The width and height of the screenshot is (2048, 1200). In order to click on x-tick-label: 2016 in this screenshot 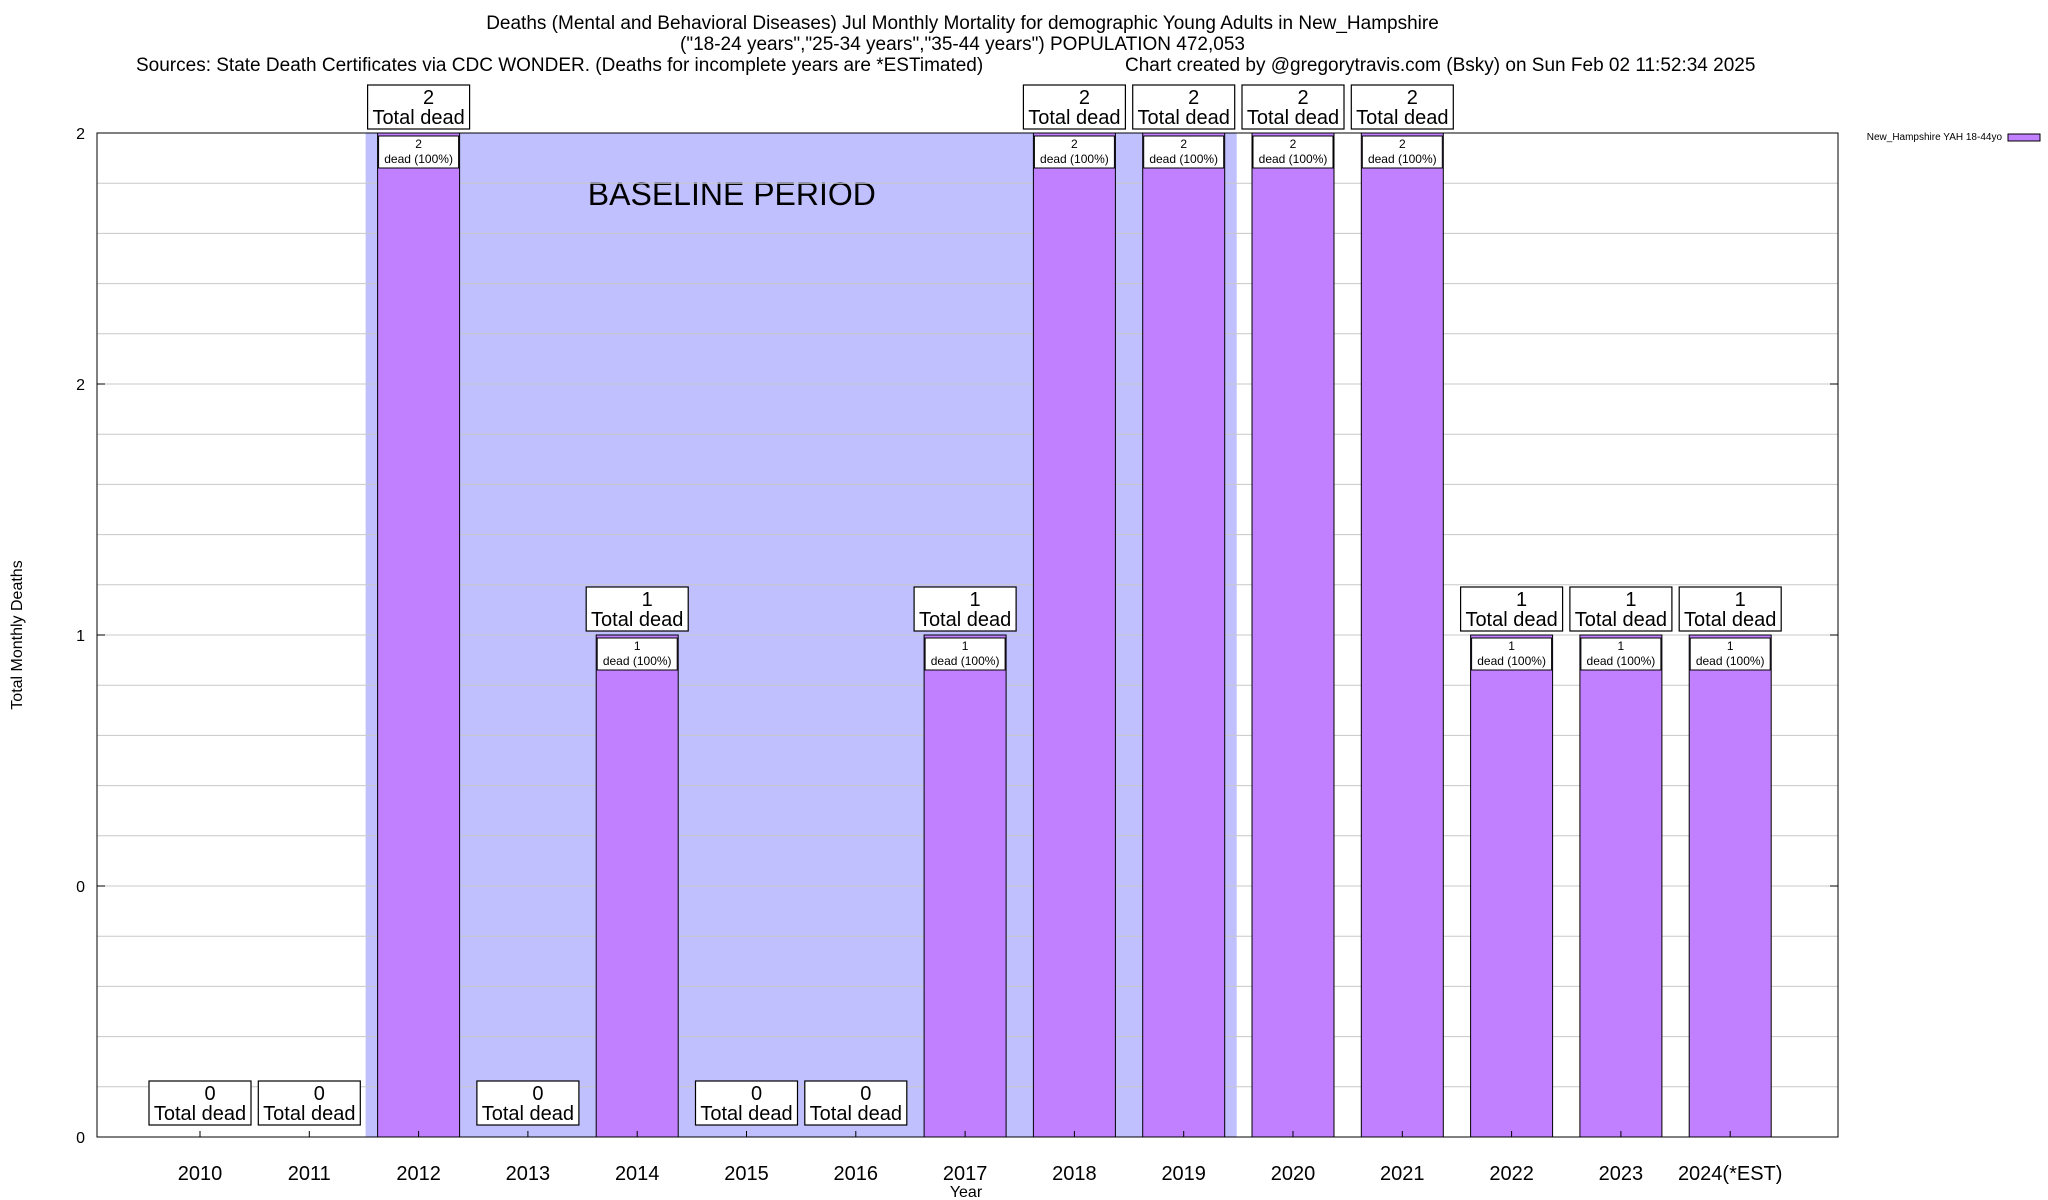, I will do `click(856, 1174)`.